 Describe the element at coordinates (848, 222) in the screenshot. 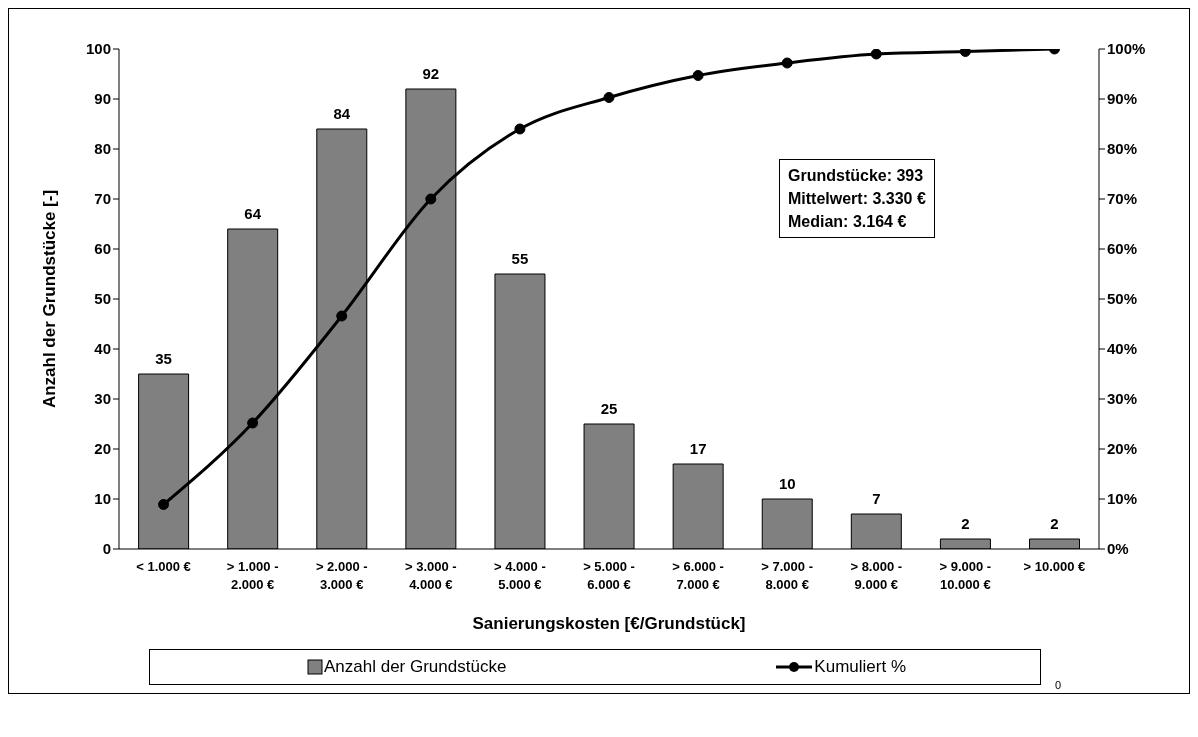

I see `annotation: Median: 3.164 €` at that location.